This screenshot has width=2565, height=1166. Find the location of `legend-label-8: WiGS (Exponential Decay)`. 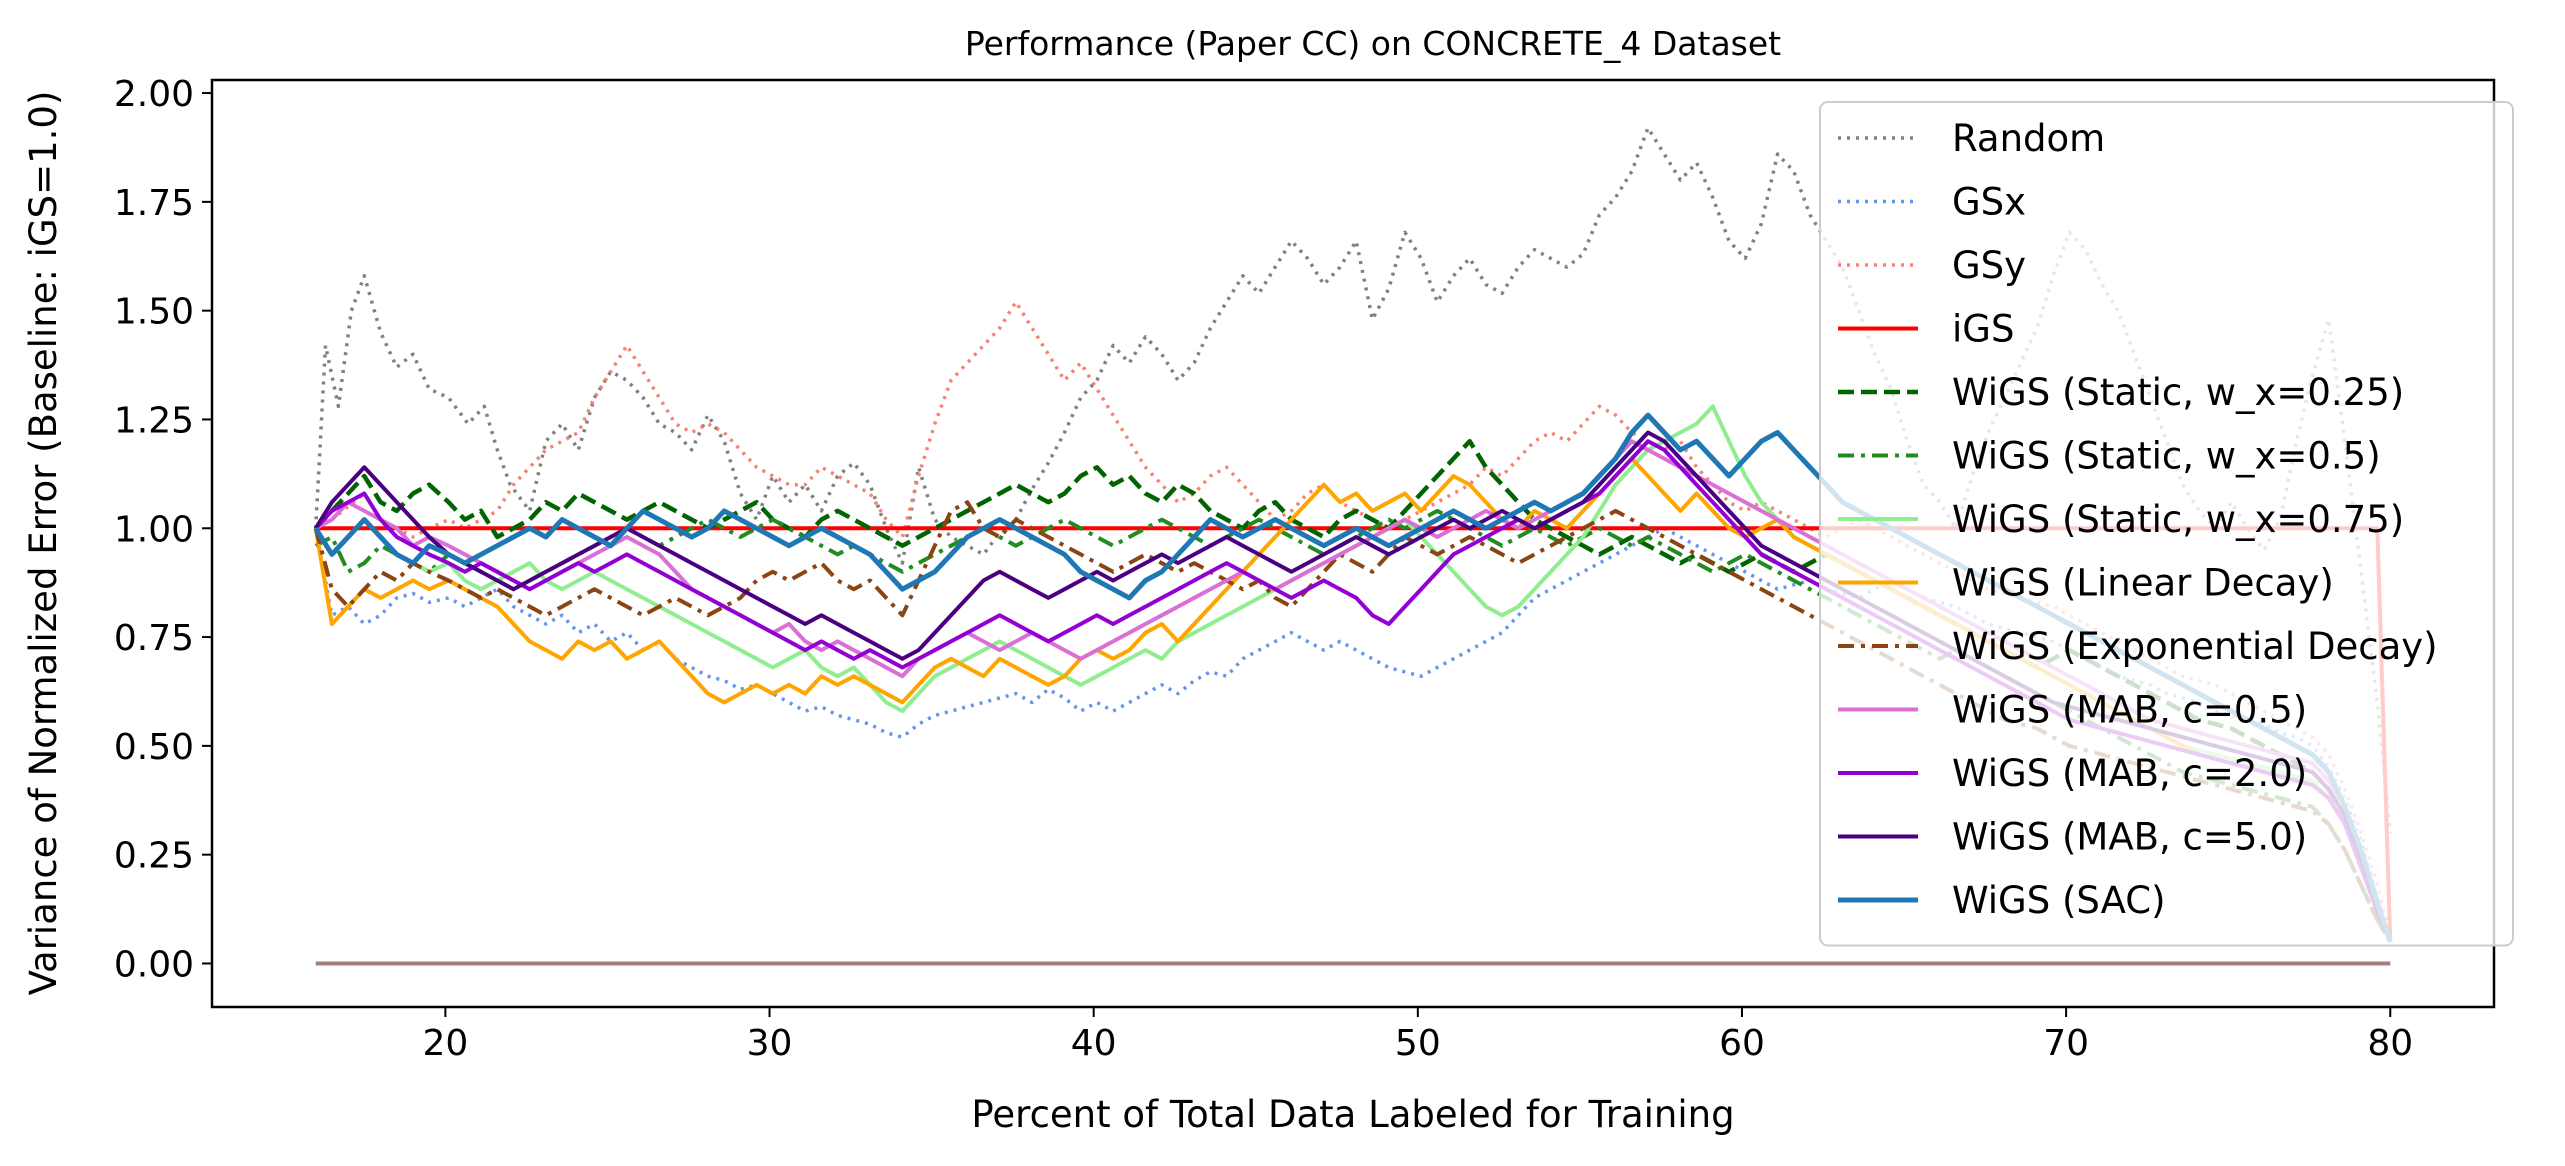

legend-label-8: WiGS (Exponential Decay) is located at coordinates (2195, 646).